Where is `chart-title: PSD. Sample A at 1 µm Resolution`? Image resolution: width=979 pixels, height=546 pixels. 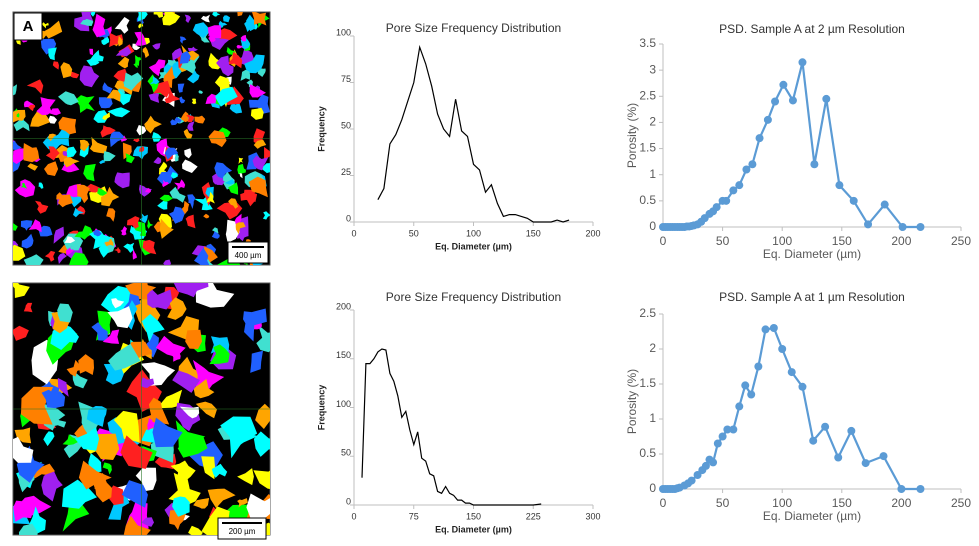
chart-title: PSD. Sample A at 1 µm Resolution is located at coordinates (812, 297).